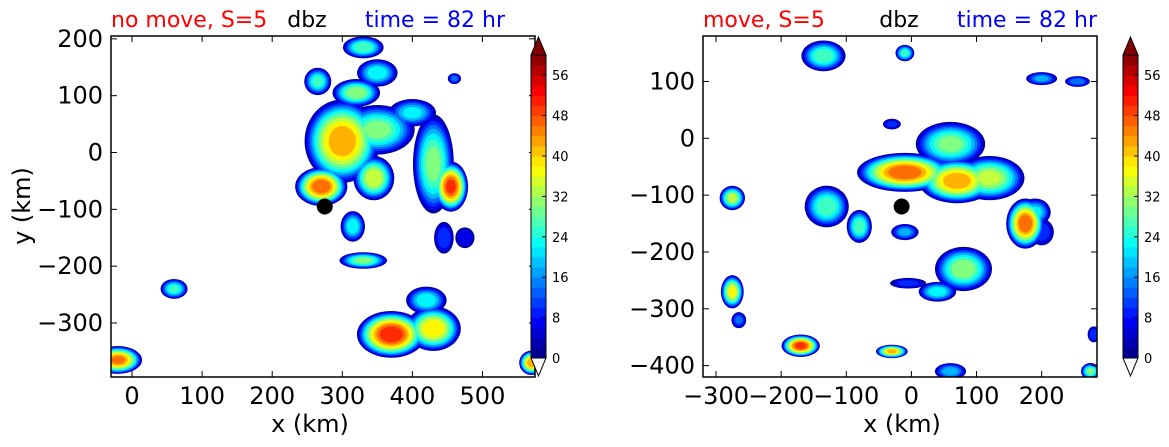  What do you see at coordinates (412, 396) in the screenshot?
I see `x-tick-label: 400` at bounding box center [412, 396].